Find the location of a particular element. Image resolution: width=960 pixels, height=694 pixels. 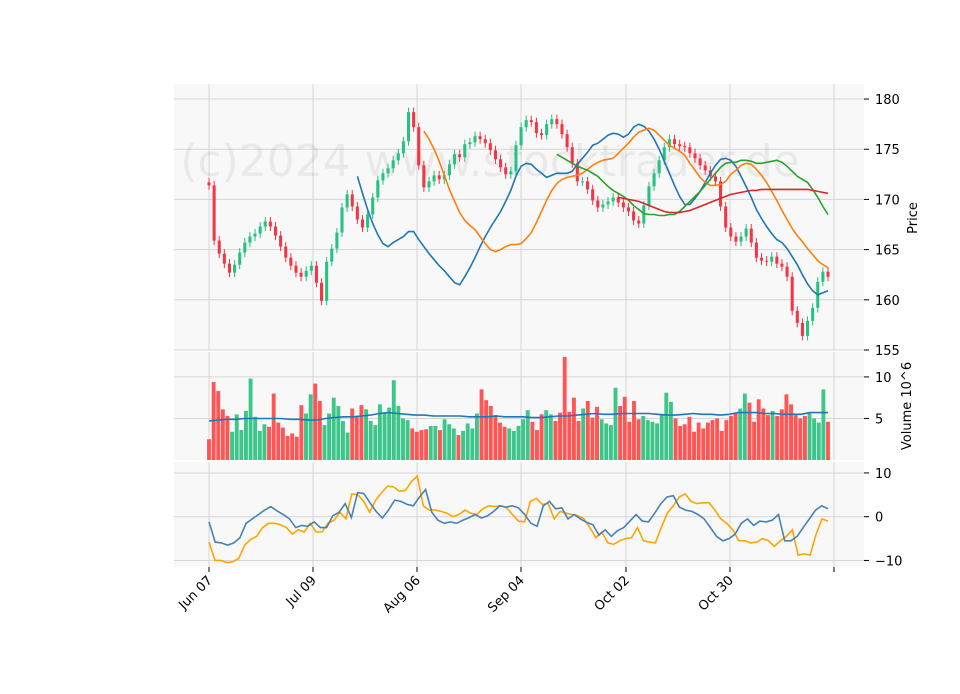

x-tick-label: Oct 30 is located at coordinates (716, 593).